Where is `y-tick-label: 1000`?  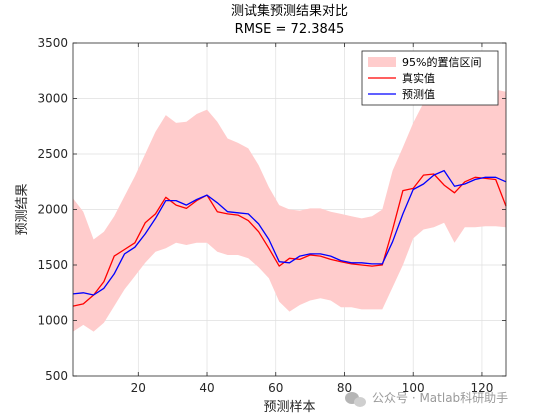
y-tick-label: 1000 is located at coordinates (52, 321).